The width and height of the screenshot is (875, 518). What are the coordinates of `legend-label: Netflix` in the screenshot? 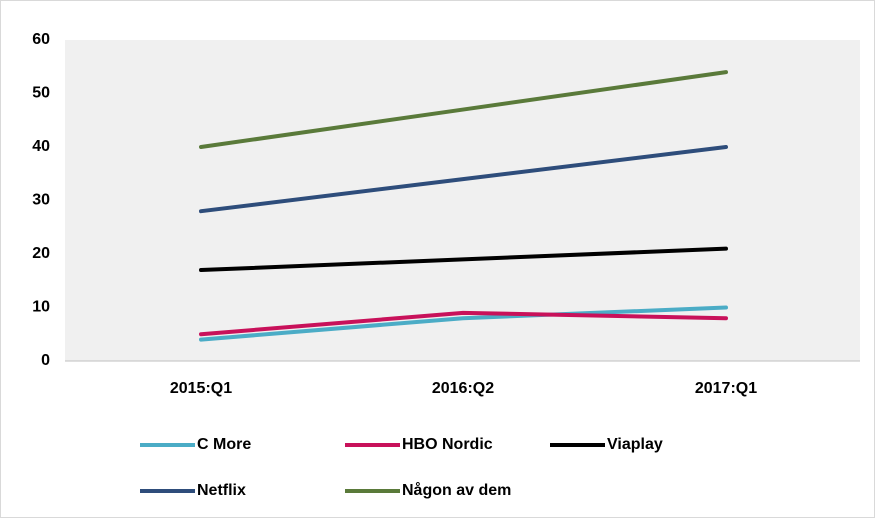 It's located at (221, 490).